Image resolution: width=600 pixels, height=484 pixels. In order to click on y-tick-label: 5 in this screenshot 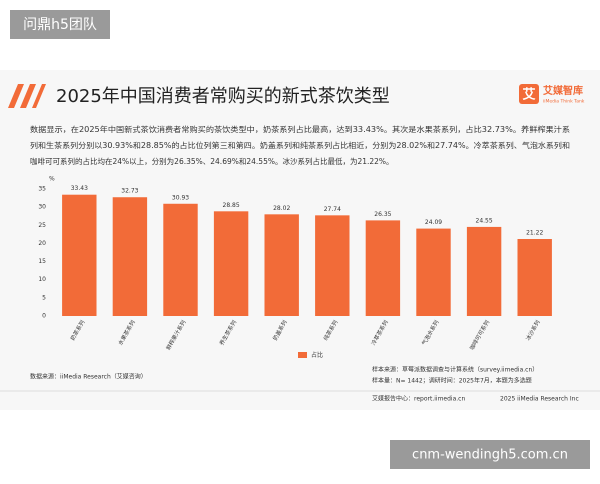, I will do `click(44, 297)`.